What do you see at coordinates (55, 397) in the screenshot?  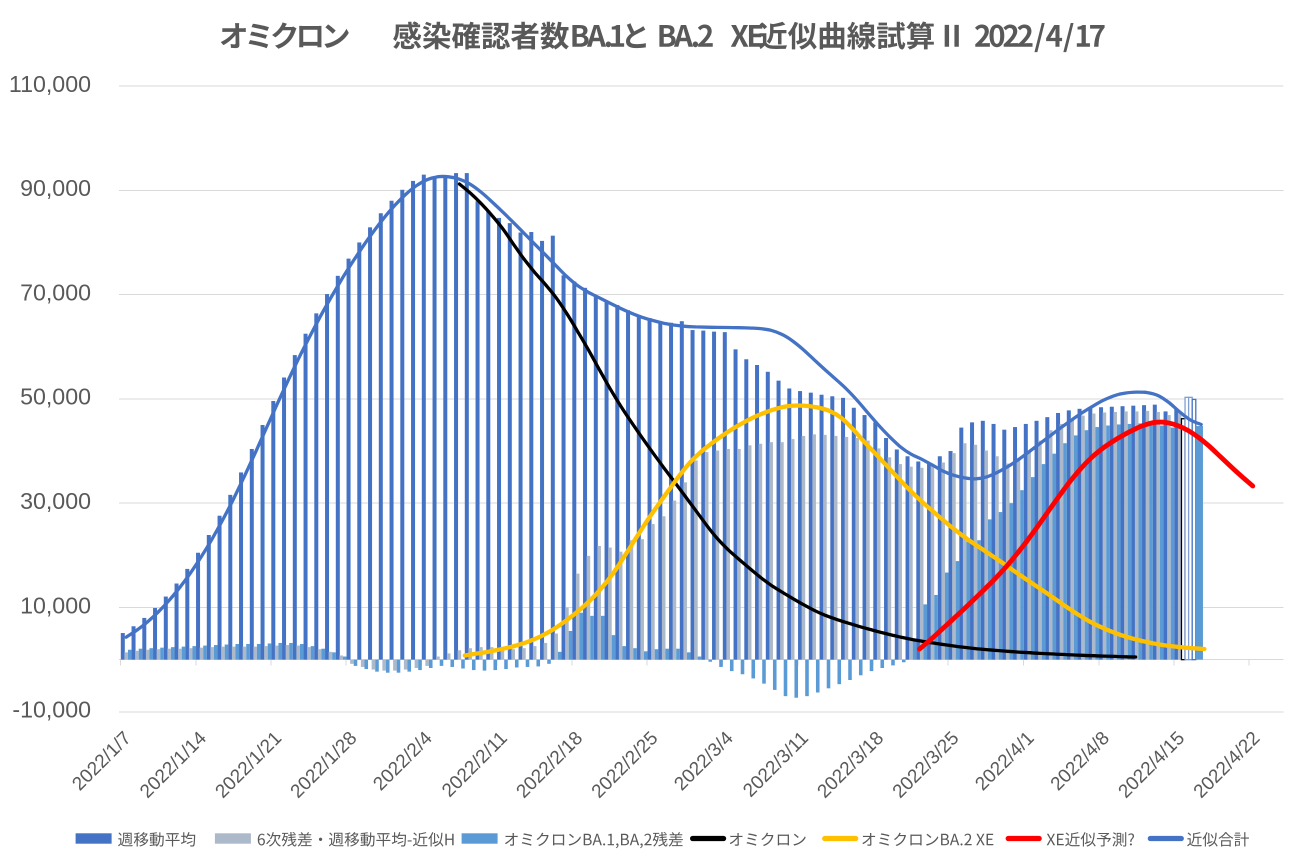 I see `svg-text: 50,000` at bounding box center [55, 397].